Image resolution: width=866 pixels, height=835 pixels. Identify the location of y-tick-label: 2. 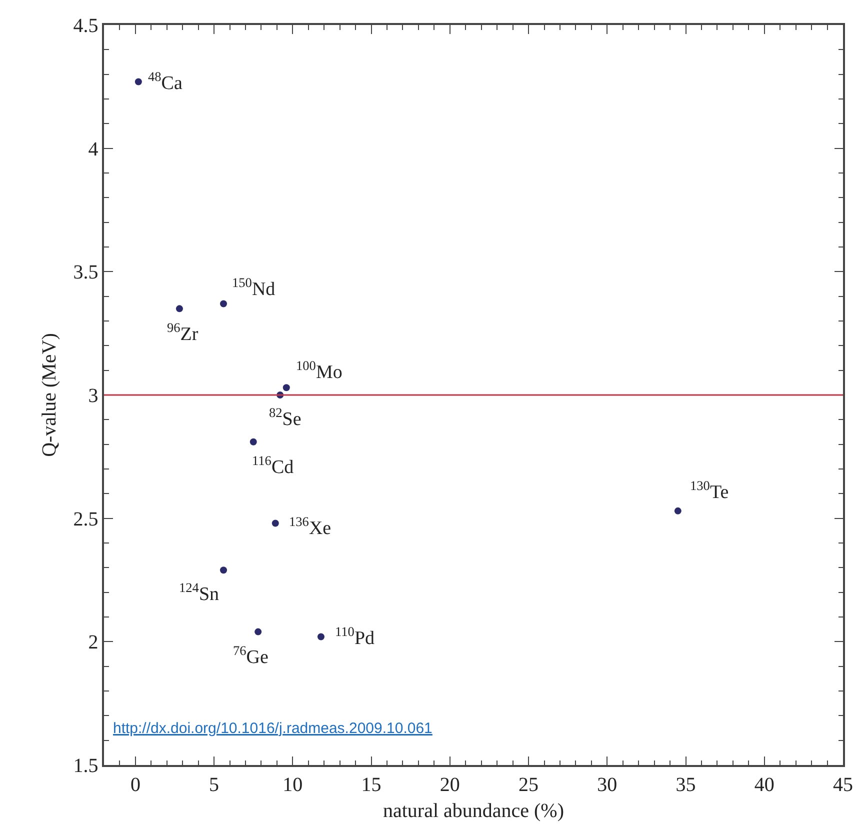
(93, 643).